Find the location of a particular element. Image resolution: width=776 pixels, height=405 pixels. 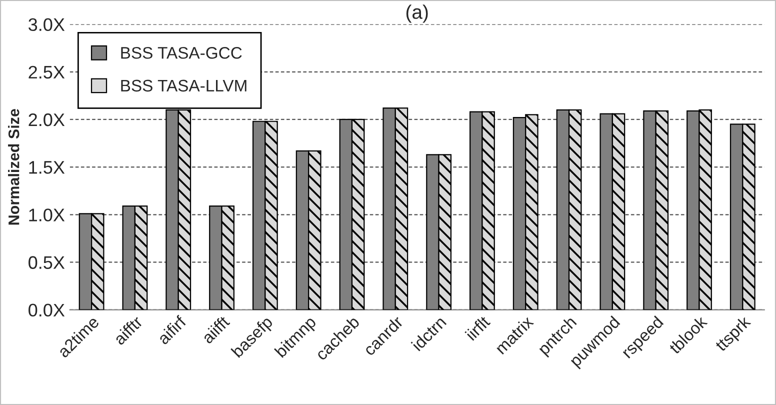

legend-label: BSS TASA-GCC is located at coordinates (181, 52).